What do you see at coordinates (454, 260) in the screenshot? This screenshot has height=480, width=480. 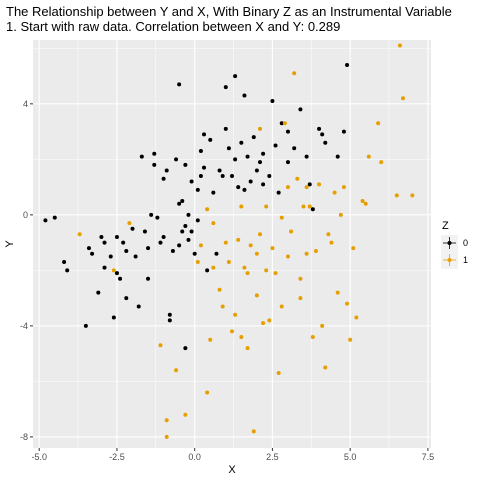 I see `legend-item-z1: 1` at bounding box center [454, 260].